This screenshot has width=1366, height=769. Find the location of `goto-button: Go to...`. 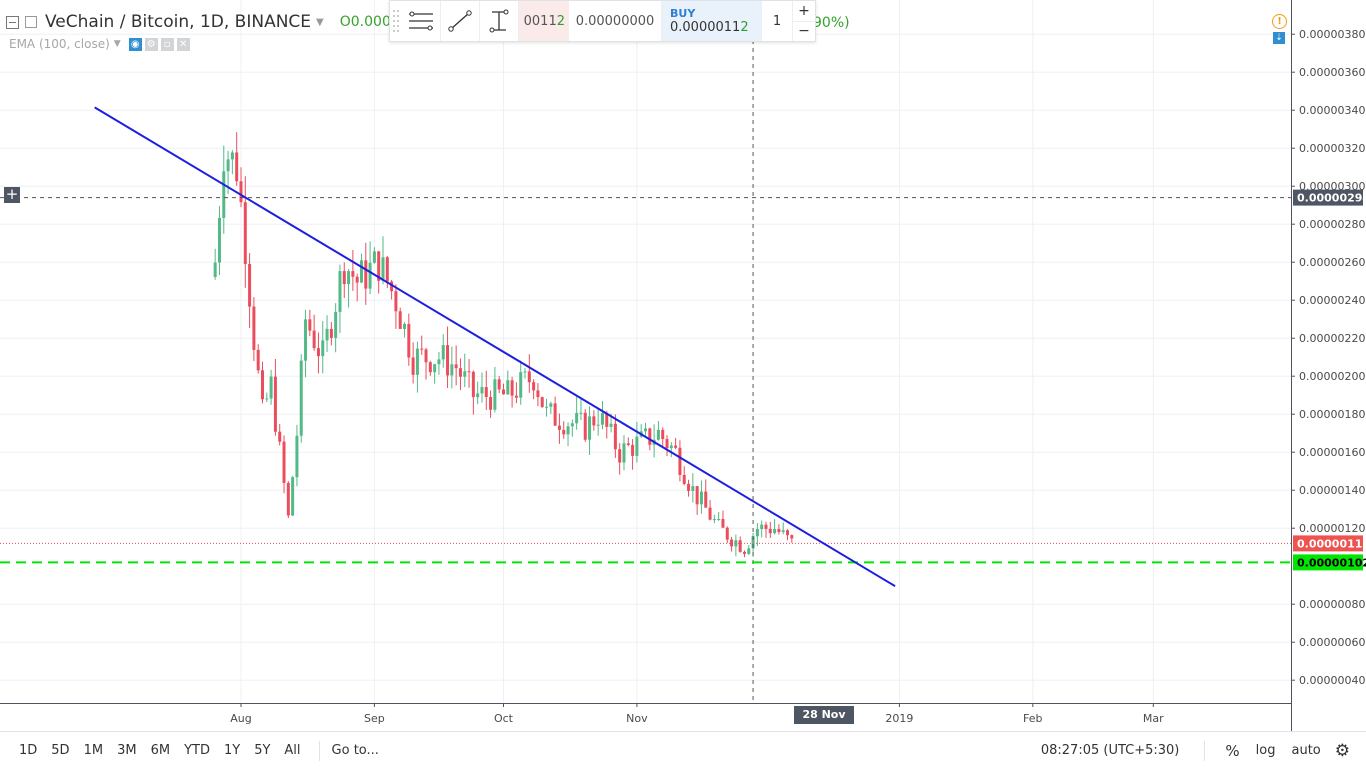

goto-button: Go to... is located at coordinates (355, 750).